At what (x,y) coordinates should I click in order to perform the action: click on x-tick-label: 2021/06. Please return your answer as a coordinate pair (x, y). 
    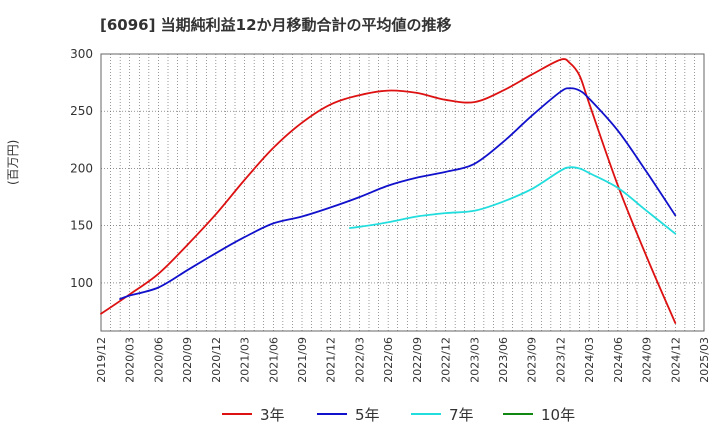
    Looking at the image, I should click on (273, 360).